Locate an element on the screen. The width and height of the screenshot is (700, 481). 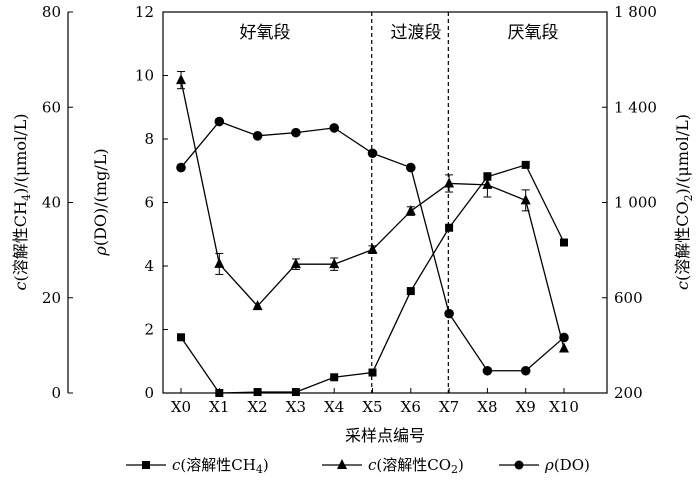
left-outer-tick-label: 20 is located at coordinates (51, 298).